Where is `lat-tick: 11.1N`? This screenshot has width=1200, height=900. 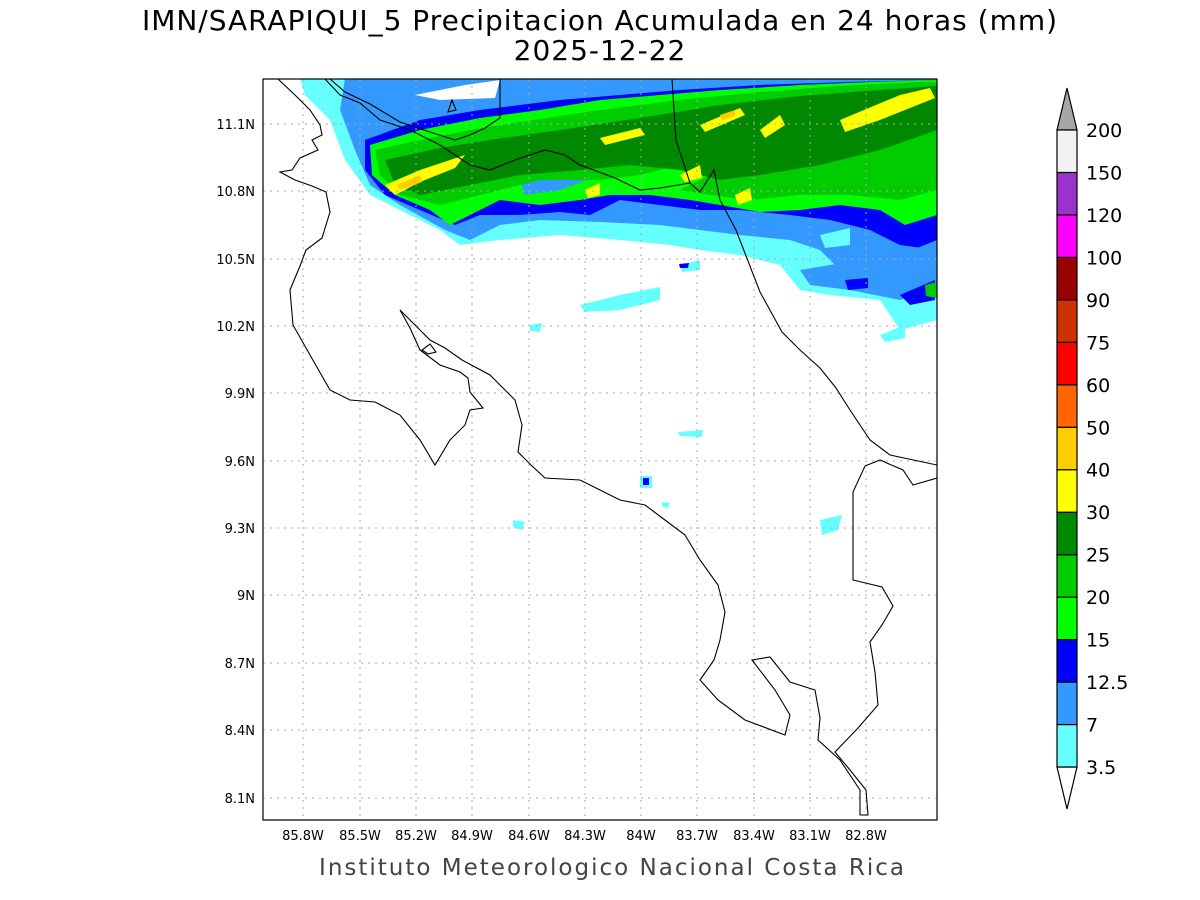 lat-tick: 11.1N is located at coordinates (235, 125).